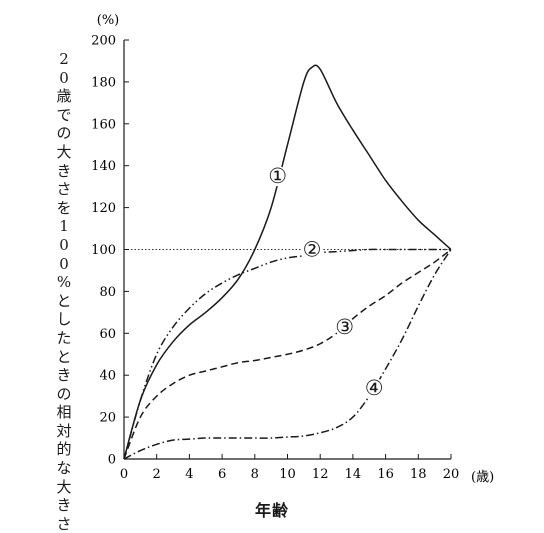 The height and width of the screenshot is (533, 544). Describe the element at coordinates (107, 418) in the screenshot. I see `y-tick-label: 20` at that location.